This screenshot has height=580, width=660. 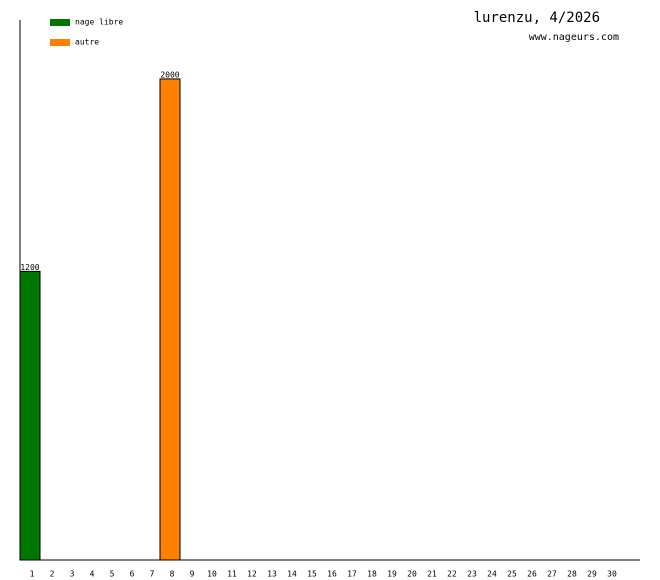 What do you see at coordinates (29, 267) in the screenshot?
I see `value-label: 1200` at bounding box center [29, 267].